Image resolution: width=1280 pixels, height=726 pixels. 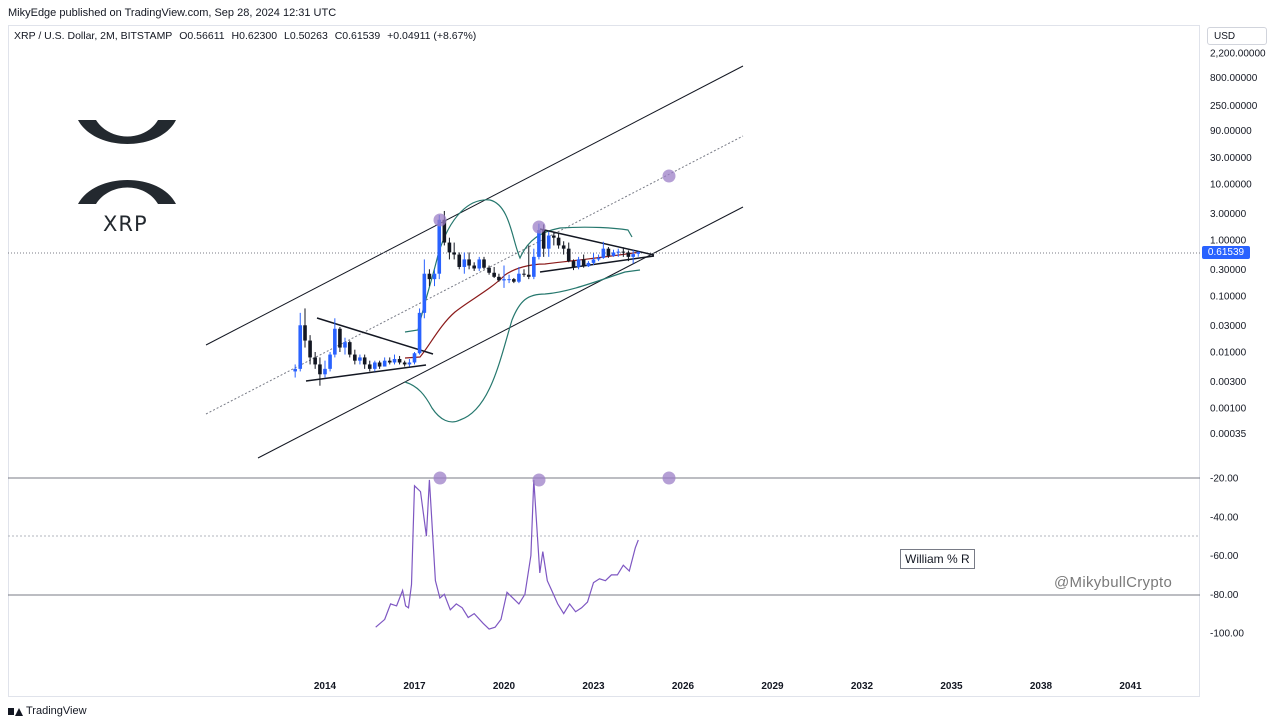 I want to click on wr-tick-label: -60.00, so click(x=1224, y=556).